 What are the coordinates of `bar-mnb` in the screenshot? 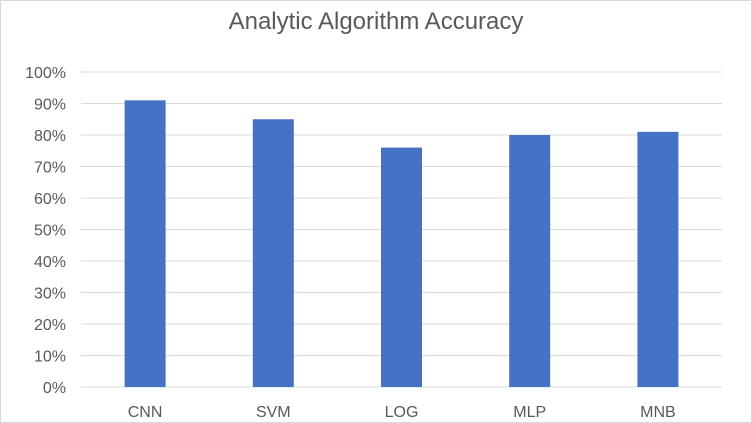 It's located at (658, 259).